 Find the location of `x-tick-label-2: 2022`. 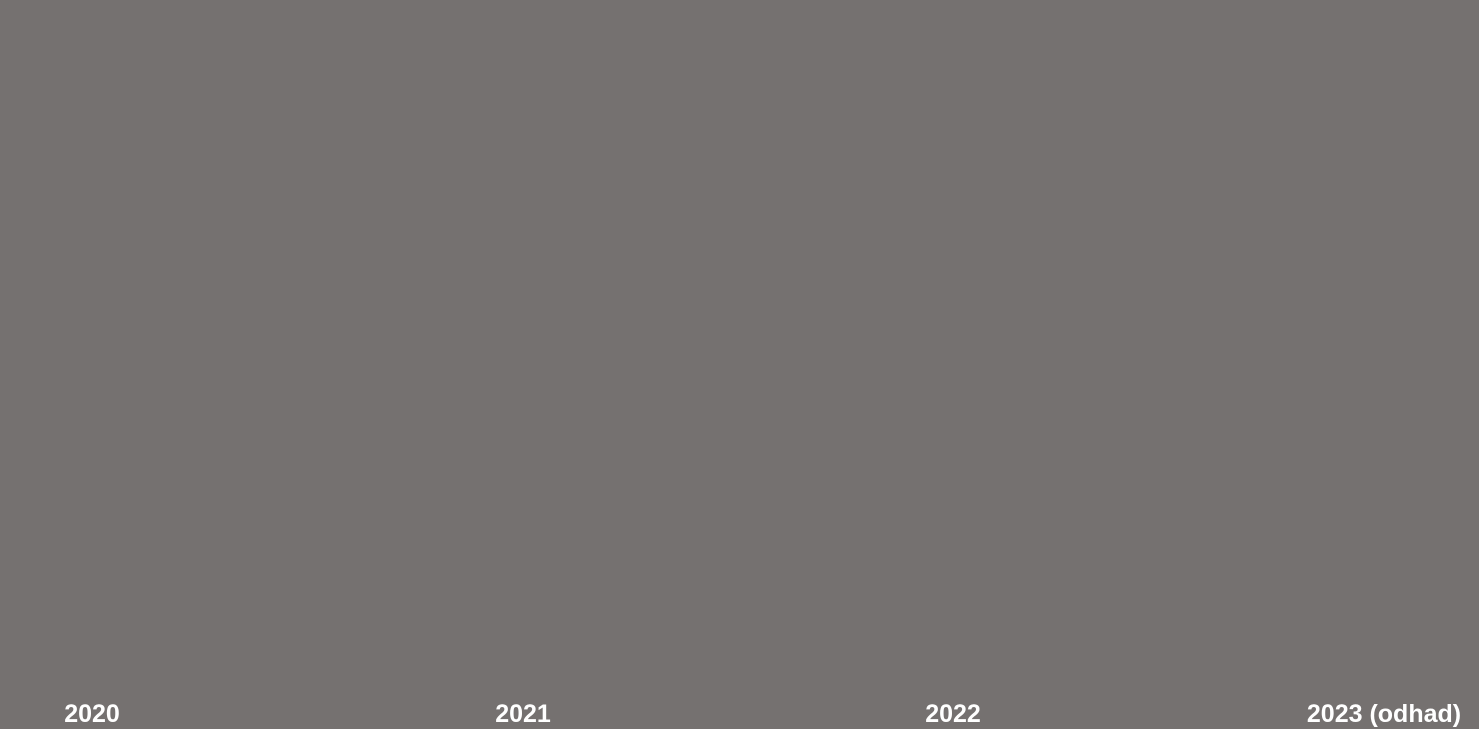

x-tick-label-2: 2022 is located at coordinates (953, 714).